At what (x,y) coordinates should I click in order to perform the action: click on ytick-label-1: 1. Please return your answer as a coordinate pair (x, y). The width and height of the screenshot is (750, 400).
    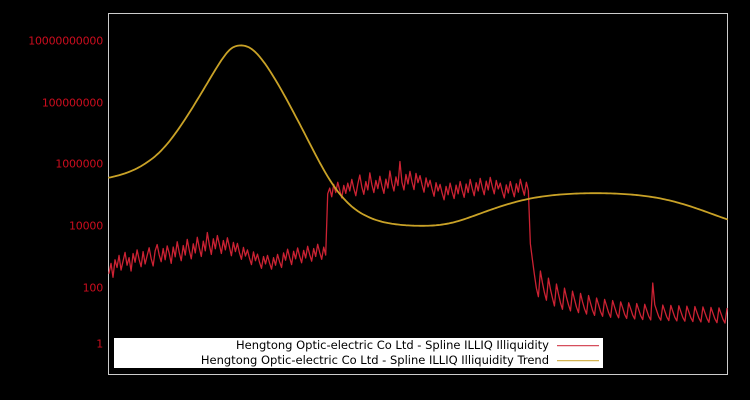
    Looking at the image, I should click on (99, 344).